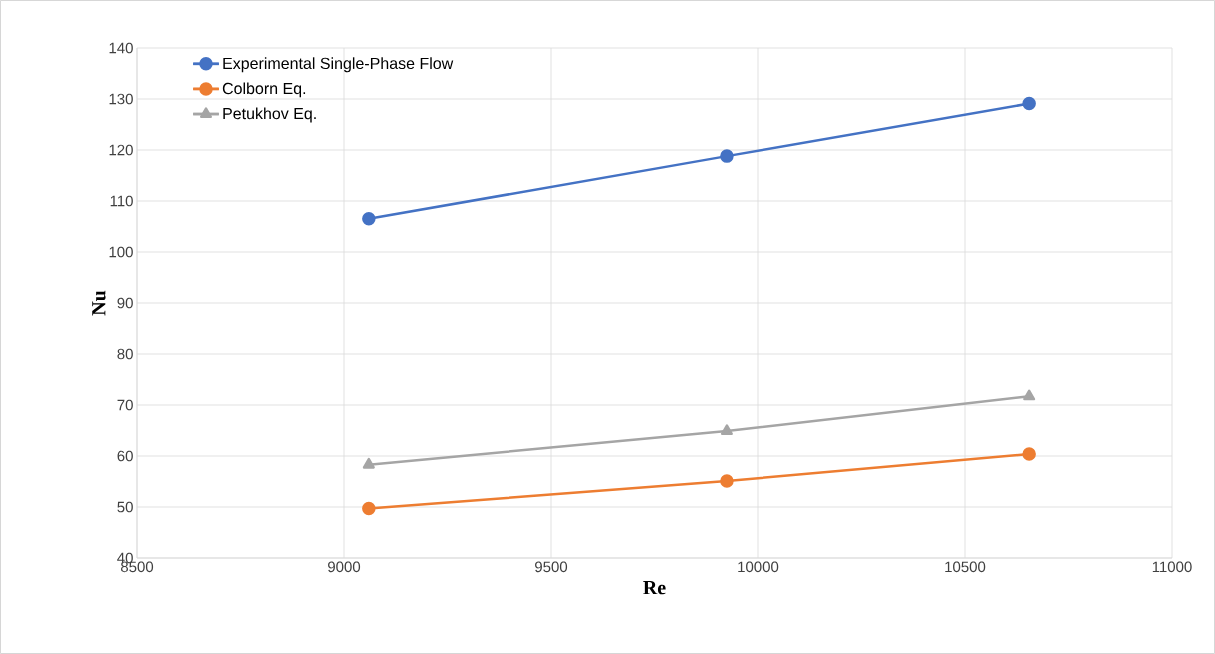 This screenshot has width=1215, height=654. I want to click on x-tick-label: 10000, so click(758, 567).